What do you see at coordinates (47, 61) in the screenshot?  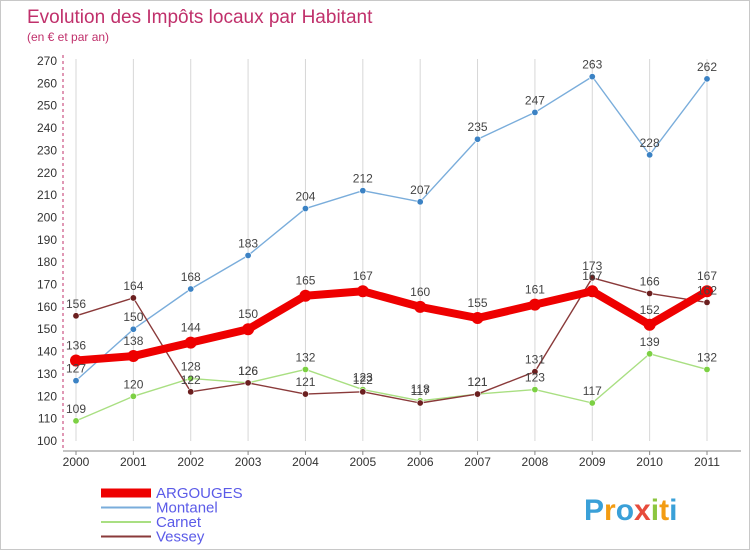 I see `y-tick-label: 270` at bounding box center [47, 61].